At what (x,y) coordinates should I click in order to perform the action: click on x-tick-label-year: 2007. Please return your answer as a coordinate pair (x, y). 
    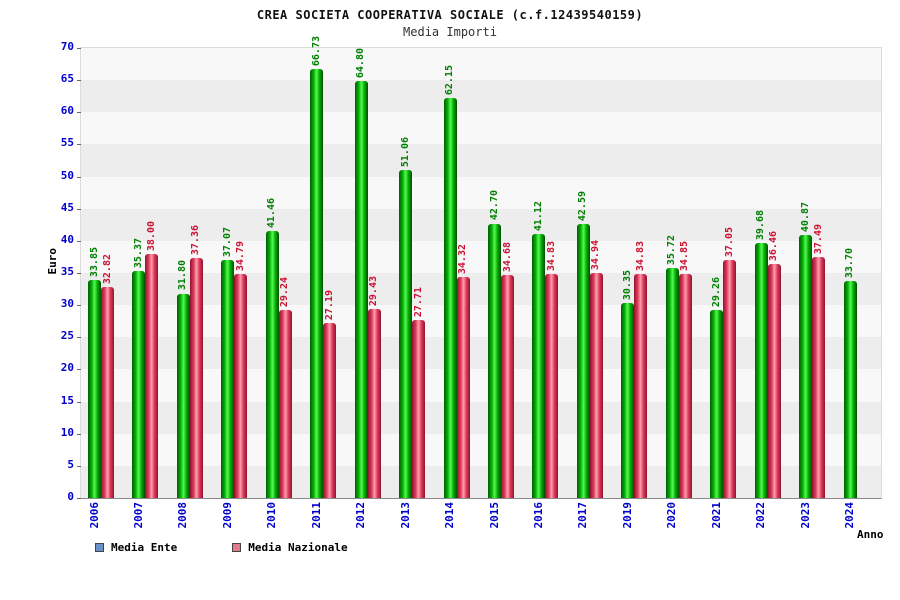
    Looking at the image, I should click on (138, 515).